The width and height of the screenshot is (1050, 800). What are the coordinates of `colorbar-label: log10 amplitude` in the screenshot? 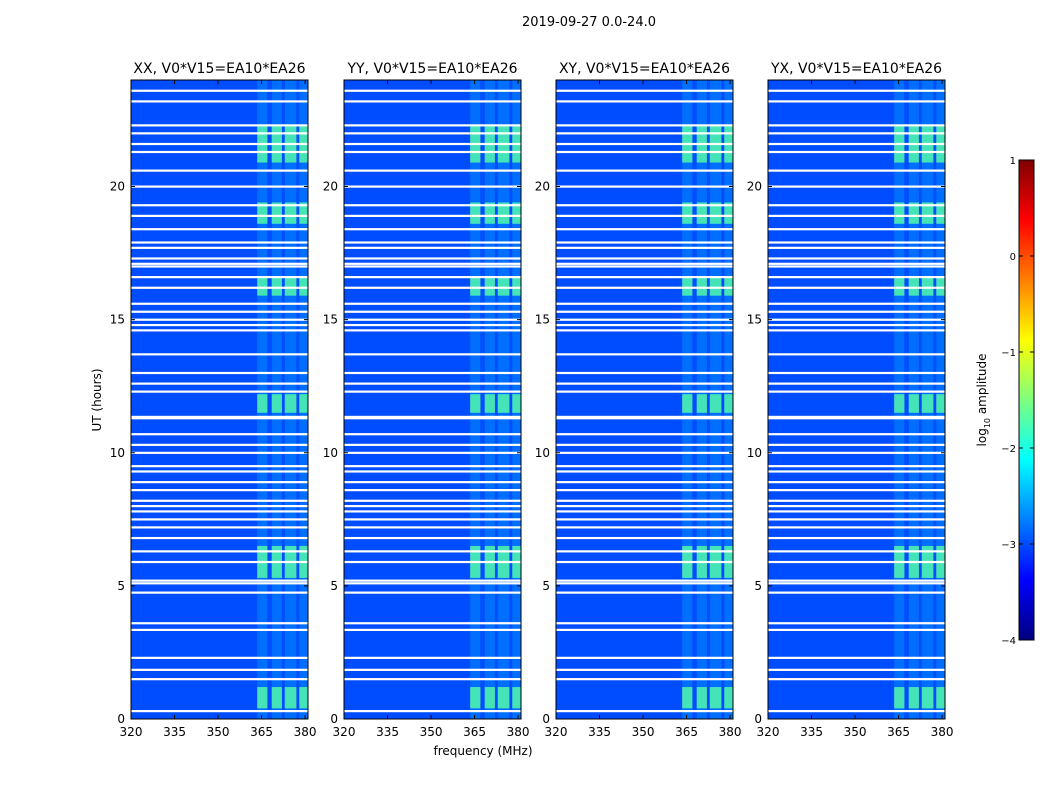 It's located at (983, 400).